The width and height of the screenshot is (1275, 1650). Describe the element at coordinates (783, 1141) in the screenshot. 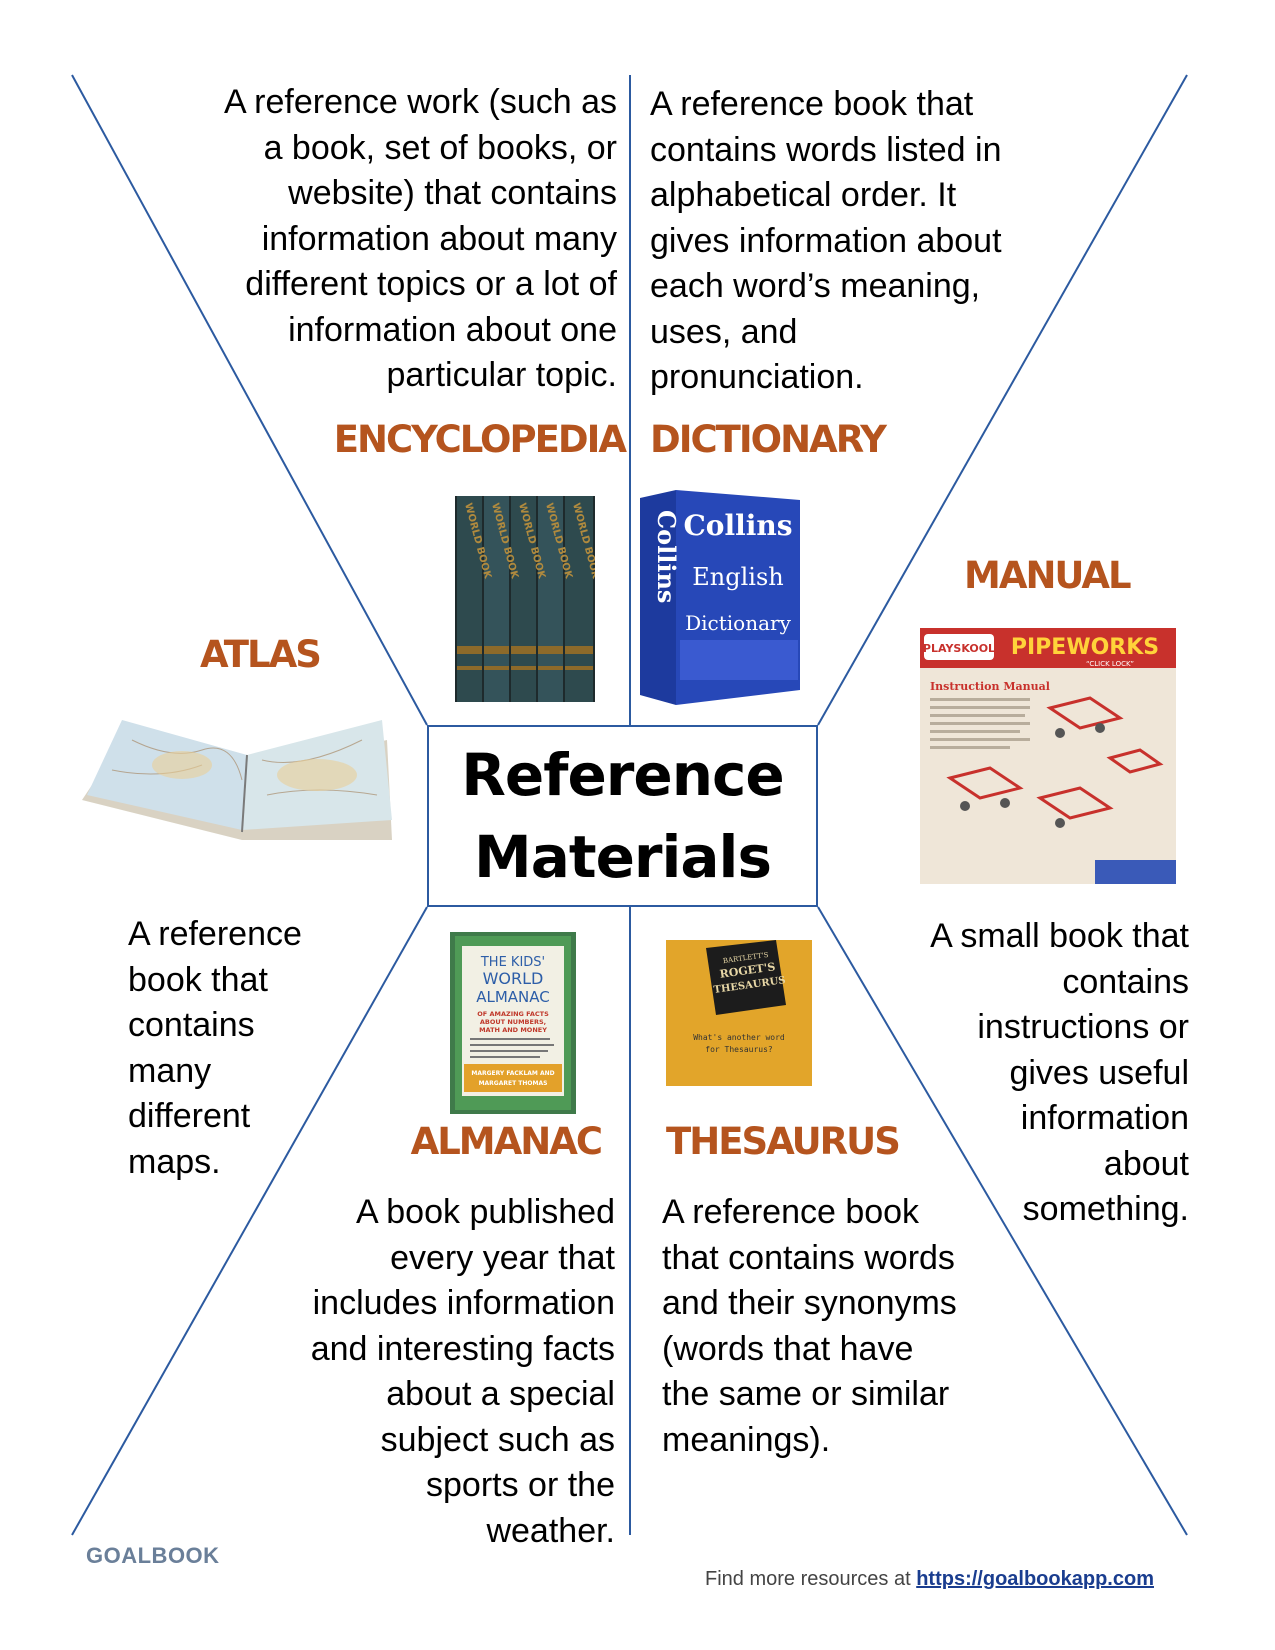

I see `thesaurus-heading: THESAURUS` at that location.